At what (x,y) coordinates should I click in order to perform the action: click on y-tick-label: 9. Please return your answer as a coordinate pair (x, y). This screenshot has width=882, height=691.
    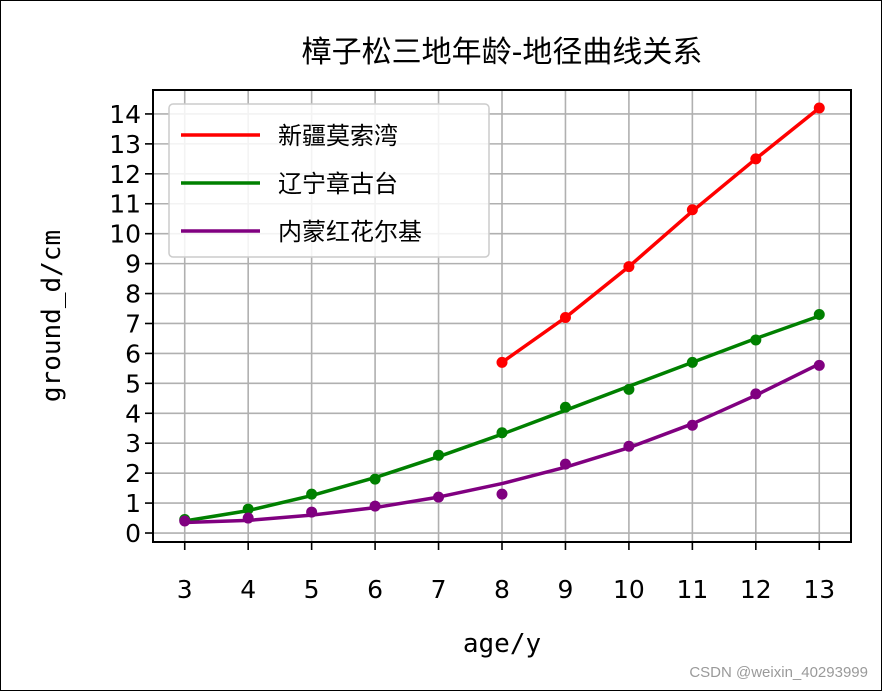
    Looking at the image, I should click on (133, 264).